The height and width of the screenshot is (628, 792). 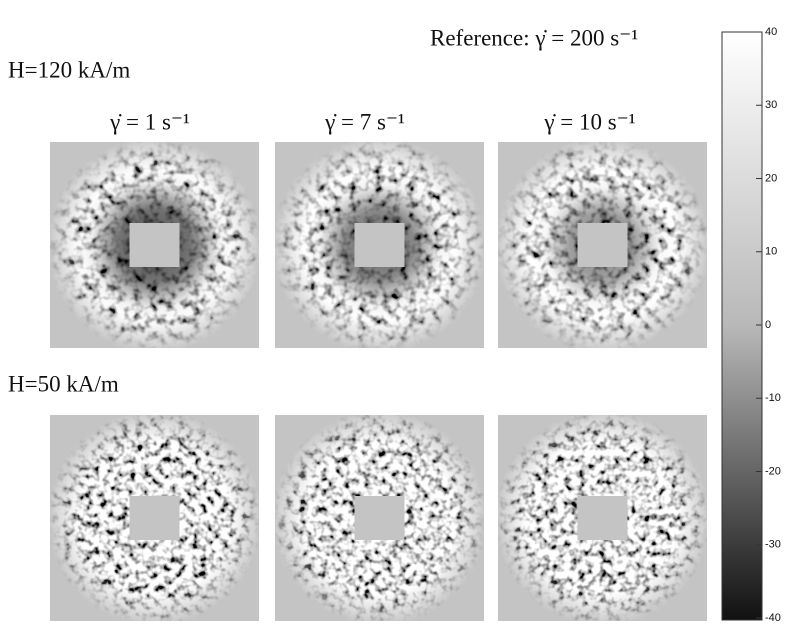 I want to click on colorbar-tick-label: 0, so click(x=768, y=325).